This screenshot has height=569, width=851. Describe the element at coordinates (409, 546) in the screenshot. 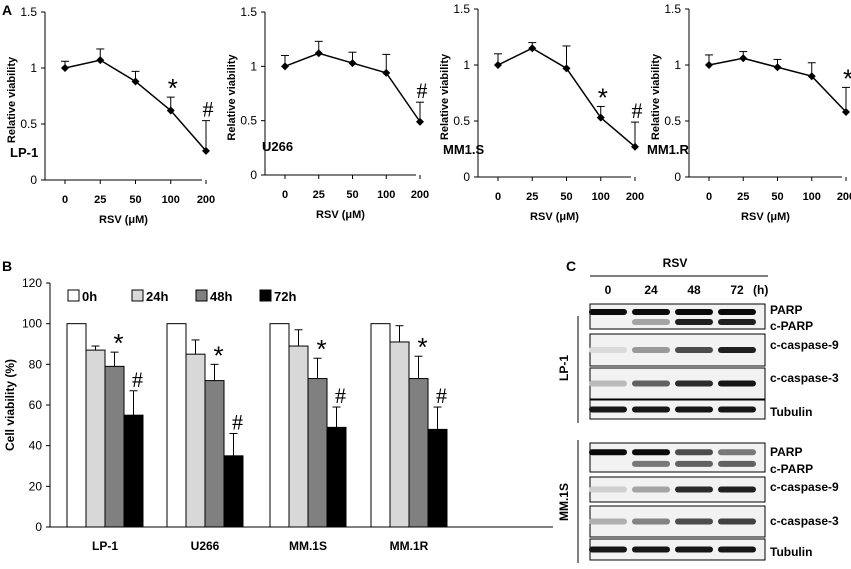

I see `category-label: MM.1R` at that location.